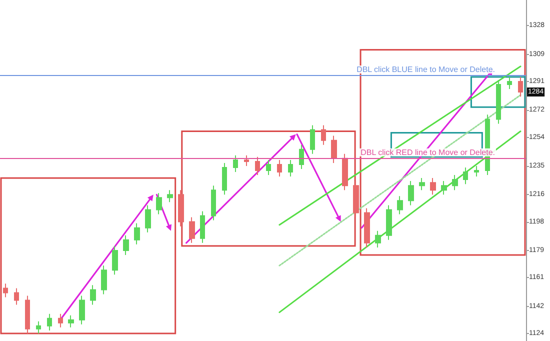 The image size is (550, 341). I want to click on ref-line-label: DBL click BLUE line to Move or Delete., so click(425, 69).